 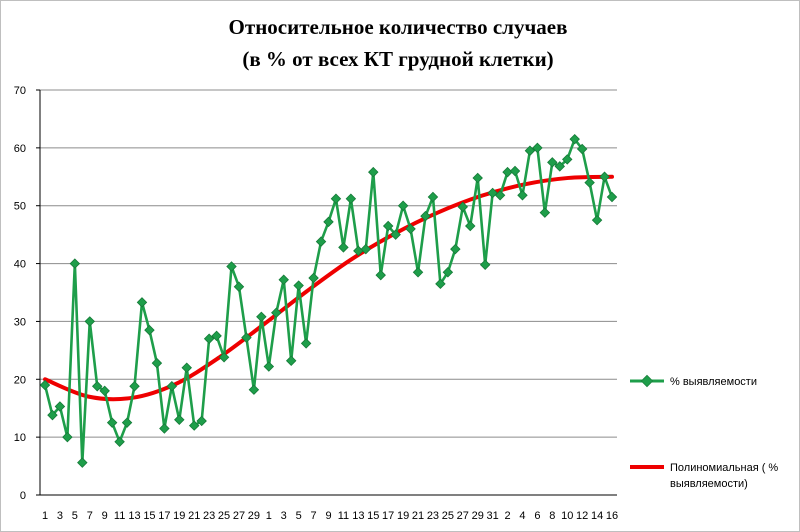 I want to click on x-tick-label: 6, so click(x=537, y=516).